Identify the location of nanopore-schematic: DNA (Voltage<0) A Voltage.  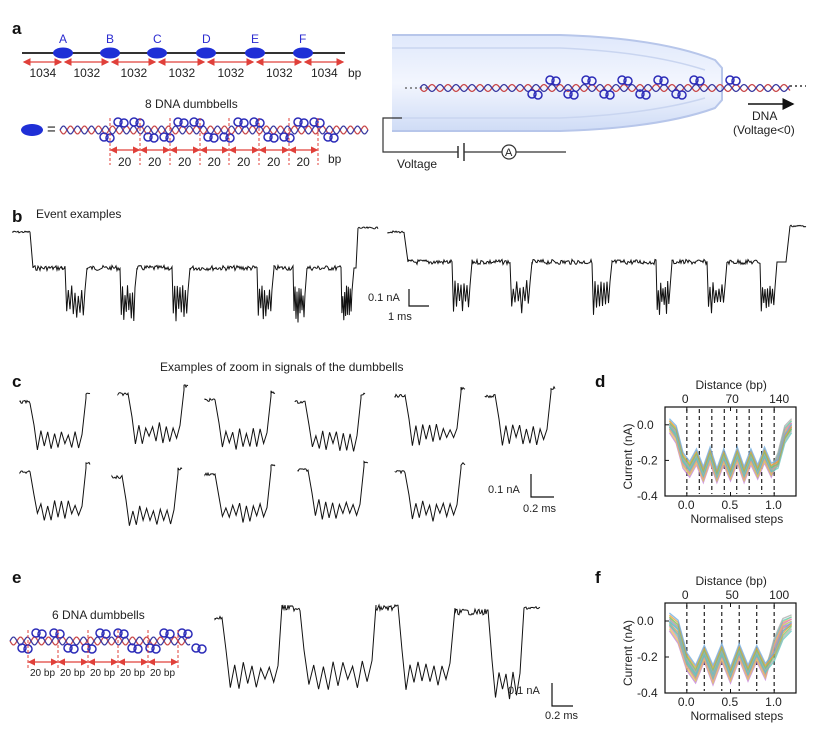
(594, 102).